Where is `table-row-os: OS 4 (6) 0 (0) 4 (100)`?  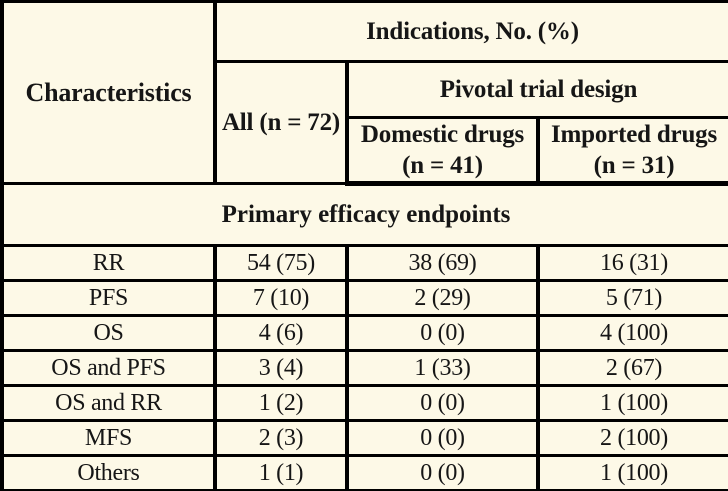
table-row-os: OS 4 (6) 0 (0) 4 (100) is located at coordinates (364, 333).